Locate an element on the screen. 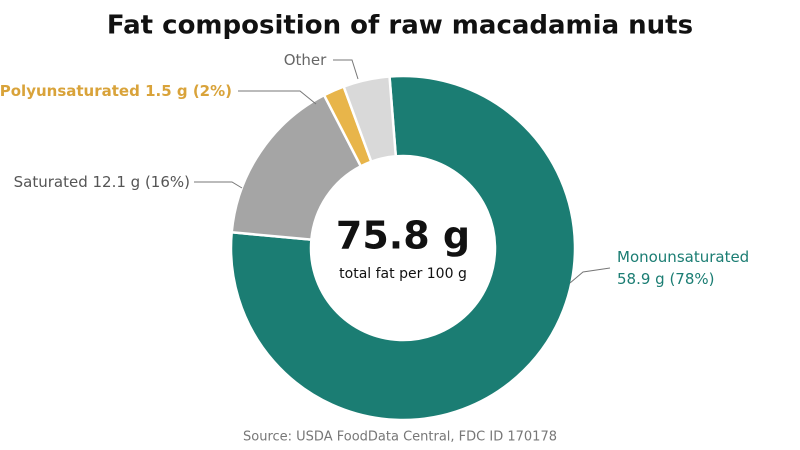 The height and width of the screenshot is (450, 800). chart-title: Fat composition of raw macadamia nuts is located at coordinates (400, 26).